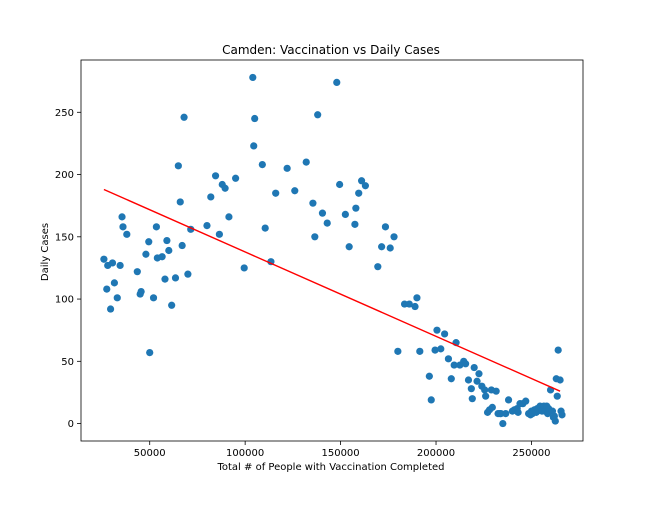 The height and width of the screenshot is (508, 648). Describe the element at coordinates (64, 113) in the screenshot. I see `y-tick-label: 250` at that location.